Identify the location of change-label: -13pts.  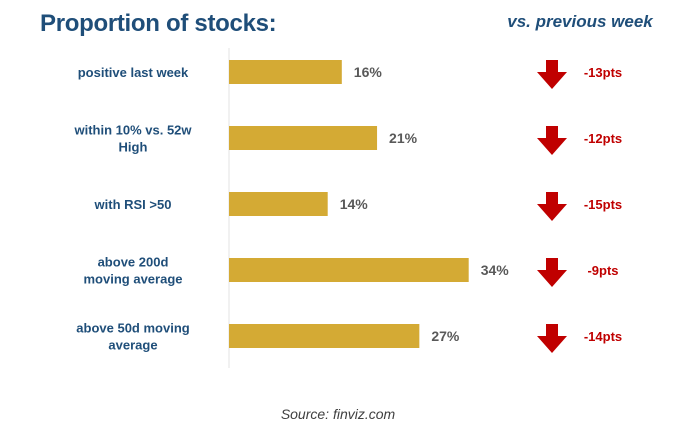
(603, 72).